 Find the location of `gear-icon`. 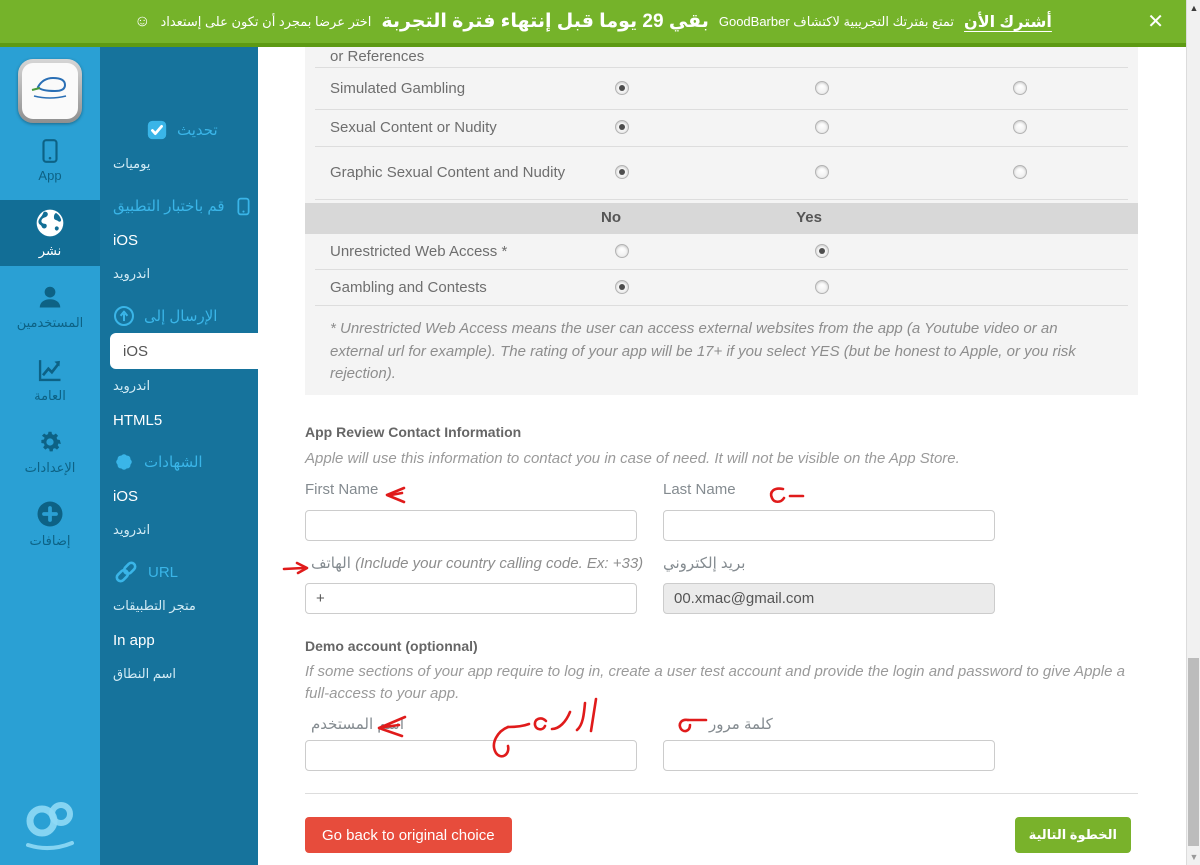

gear-icon is located at coordinates (50, 442).